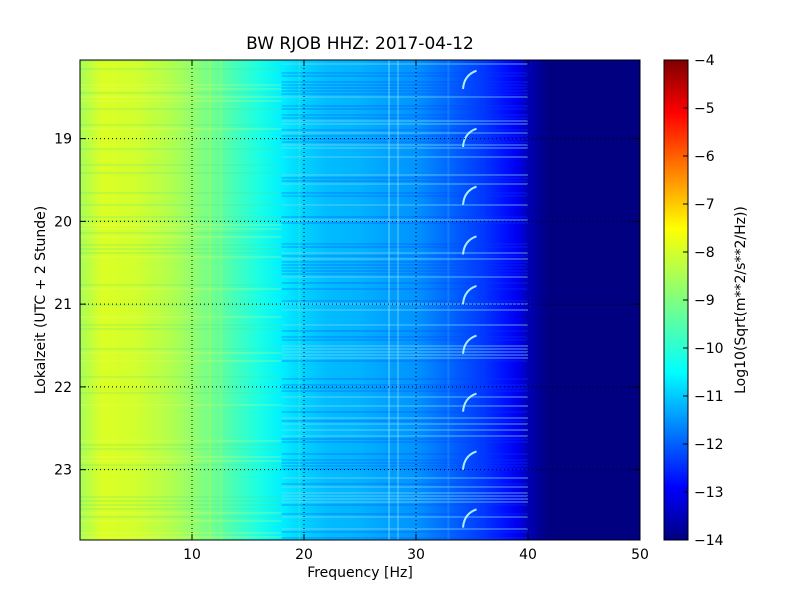  I want to click on x-tick-label: 50, so click(640, 555).